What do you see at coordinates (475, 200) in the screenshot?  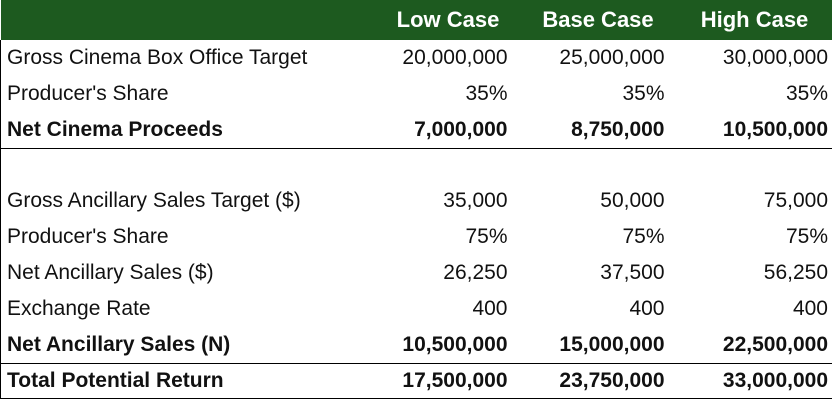 I see `low-value: 35,000` at bounding box center [475, 200].